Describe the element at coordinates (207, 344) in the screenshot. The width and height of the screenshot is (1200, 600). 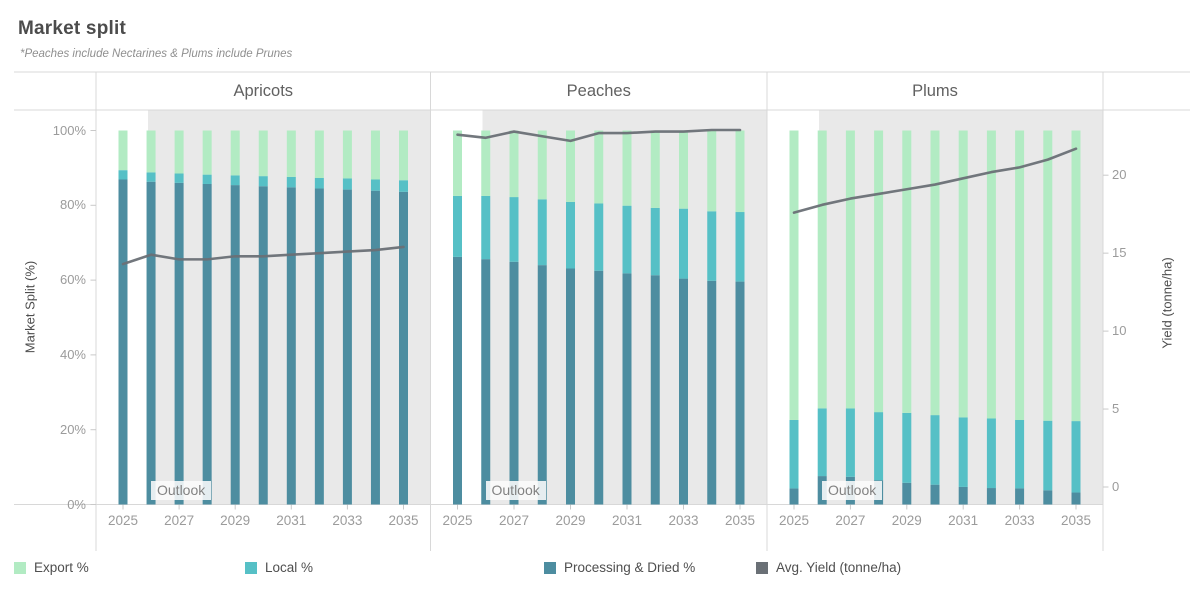
I see `bar-segment-processing-apricots-2028` at that location.